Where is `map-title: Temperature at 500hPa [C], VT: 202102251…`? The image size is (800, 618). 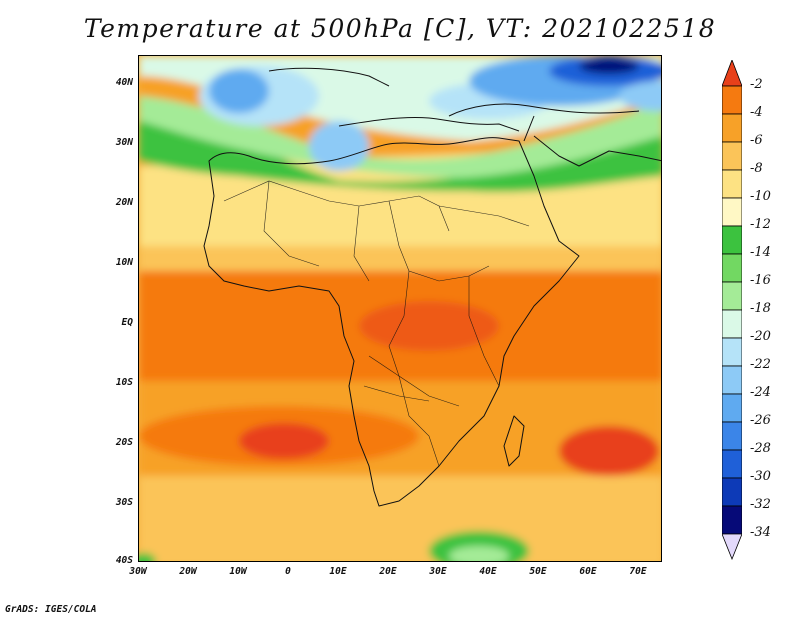
map-title: Temperature at 500hPa [C], VT: 202102251… is located at coordinates (400, 28).